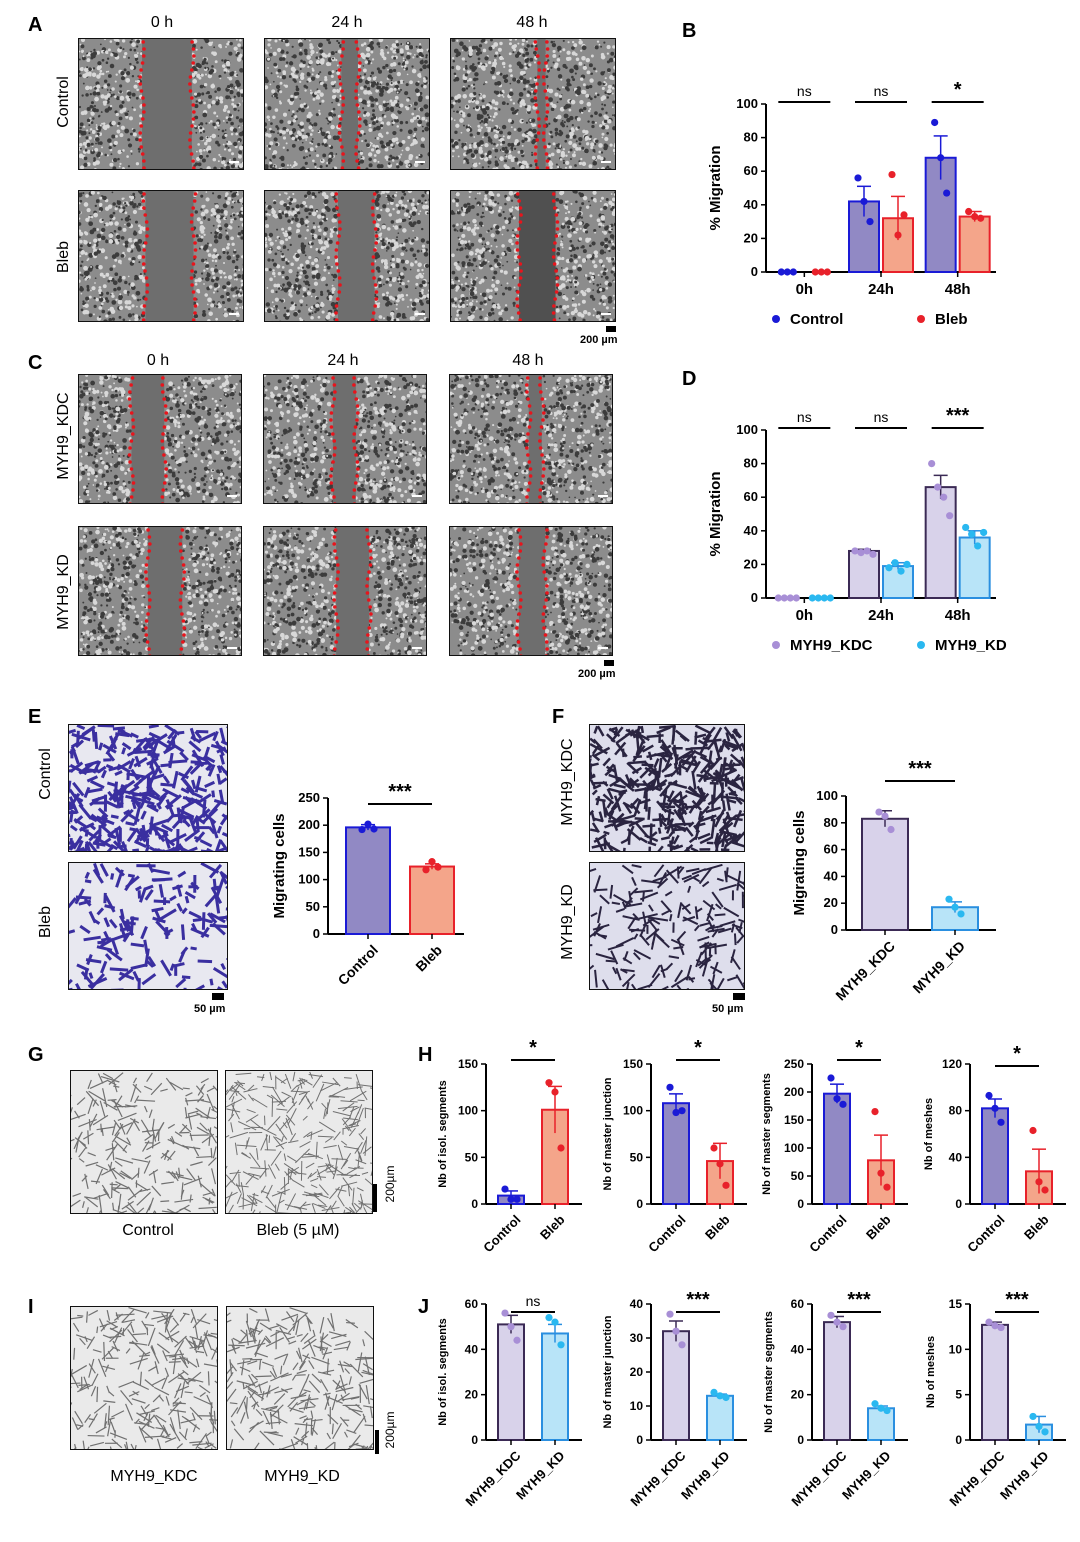 The height and width of the screenshot is (1542, 1080). What do you see at coordinates (609, 663) in the screenshot?
I see `c-scale-bar` at bounding box center [609, 663].